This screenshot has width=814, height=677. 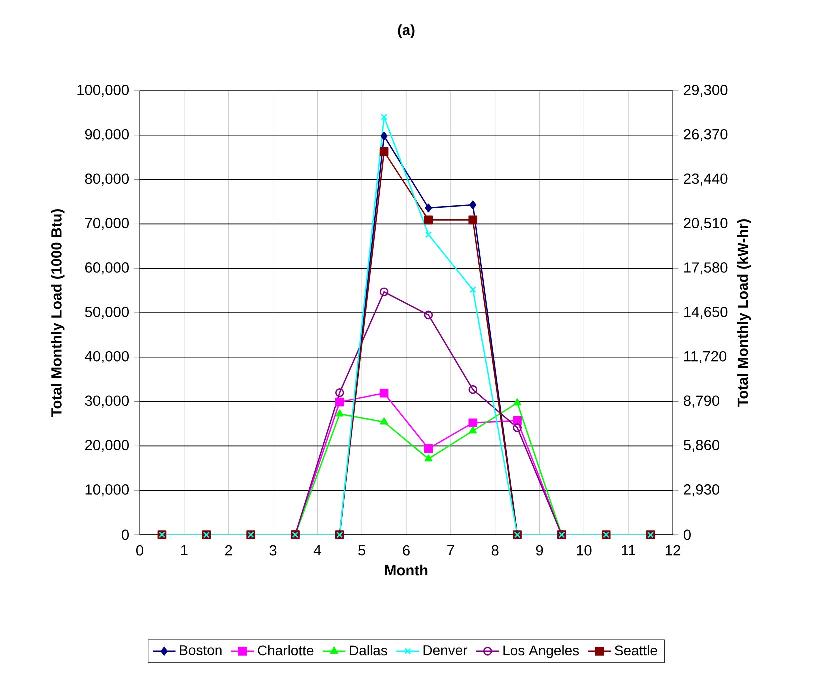 I want to click on y-tick-label: 70,000, so click(x=108, y=224).